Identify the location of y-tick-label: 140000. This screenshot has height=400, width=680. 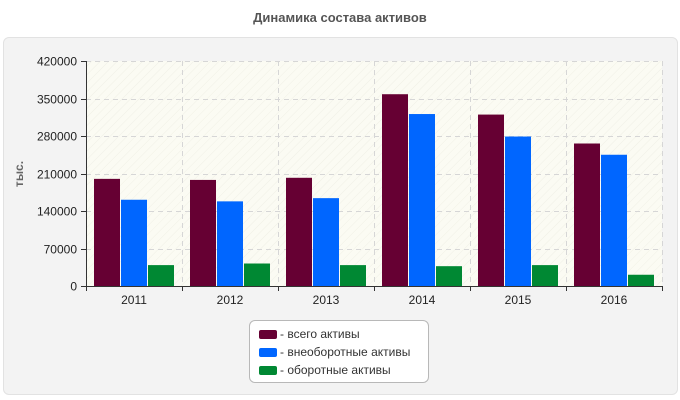
(57, 212).